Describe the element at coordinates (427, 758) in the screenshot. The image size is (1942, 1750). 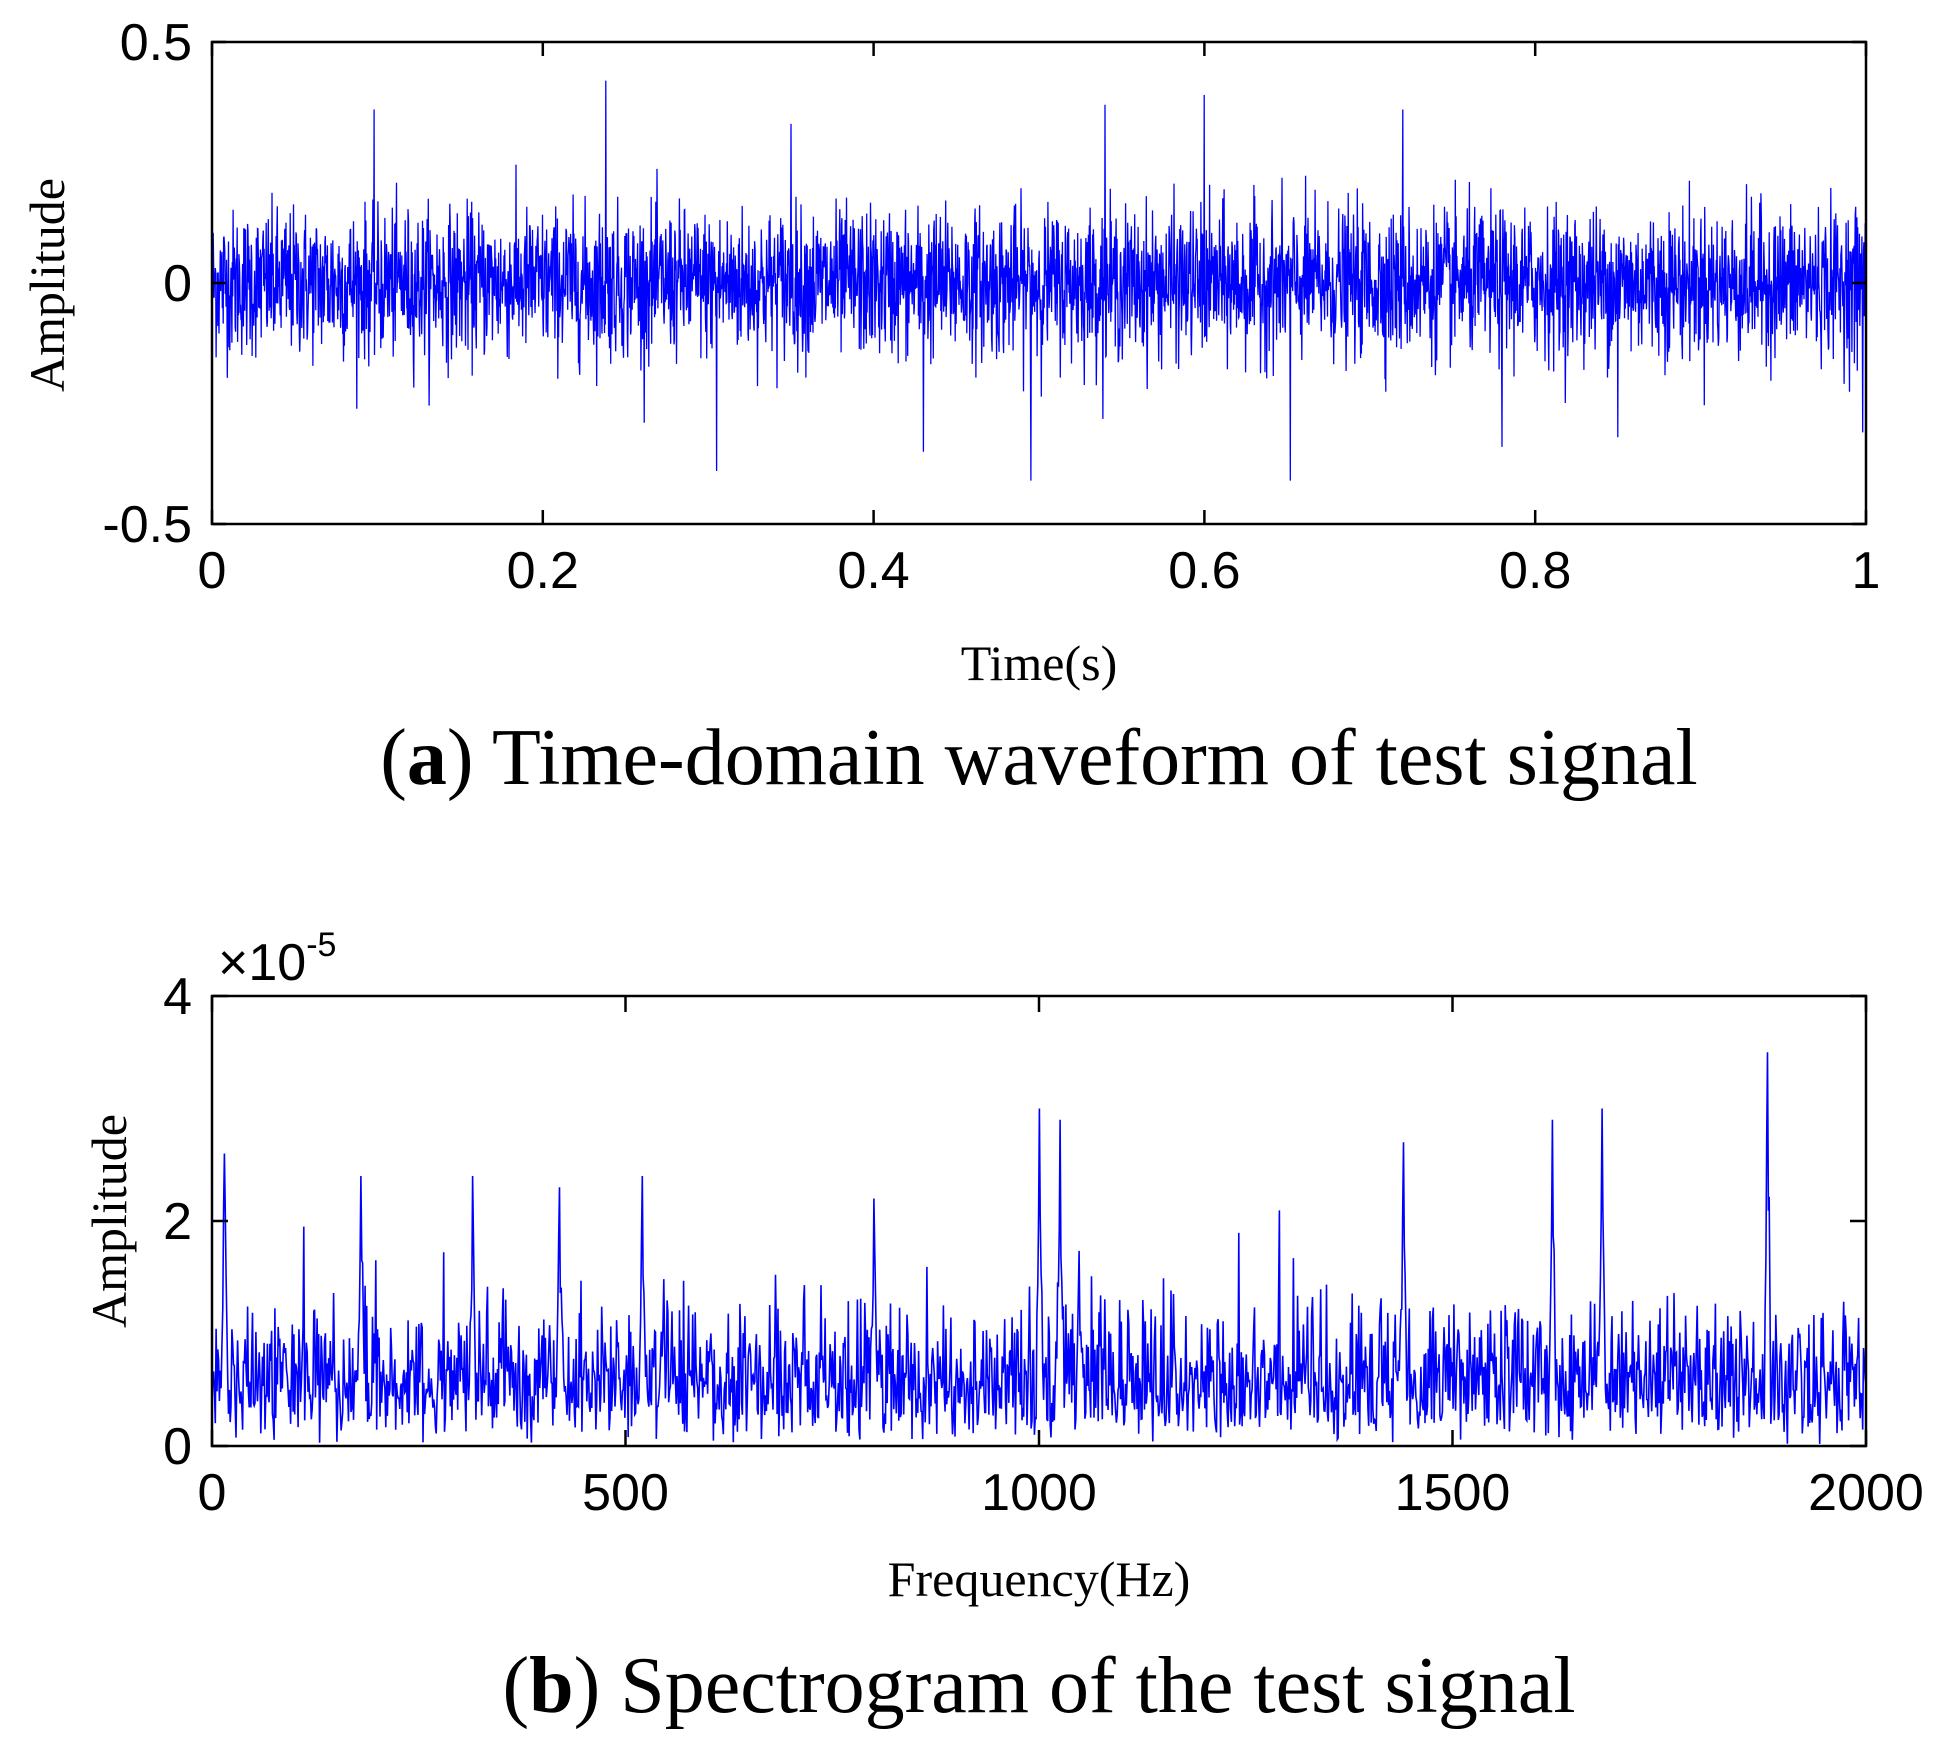
I see `panel-a-caption-label: a` at that location.